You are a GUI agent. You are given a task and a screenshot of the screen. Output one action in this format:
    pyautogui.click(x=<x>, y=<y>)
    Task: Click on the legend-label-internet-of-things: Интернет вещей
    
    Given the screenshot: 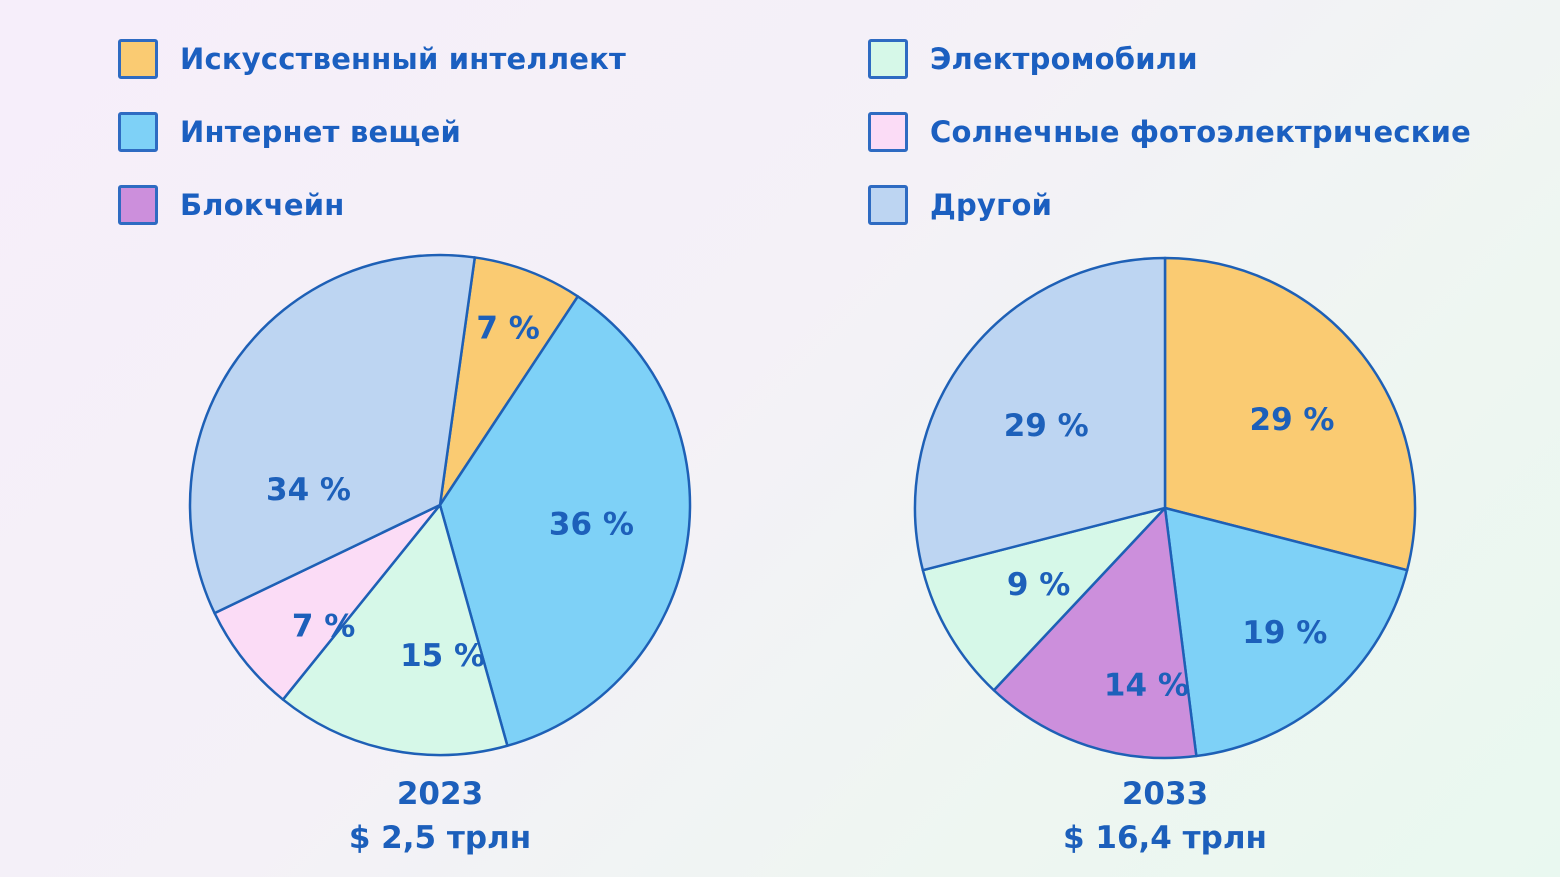 What is the action you would take?
    pyautogui.click(x=321, y=132)
    